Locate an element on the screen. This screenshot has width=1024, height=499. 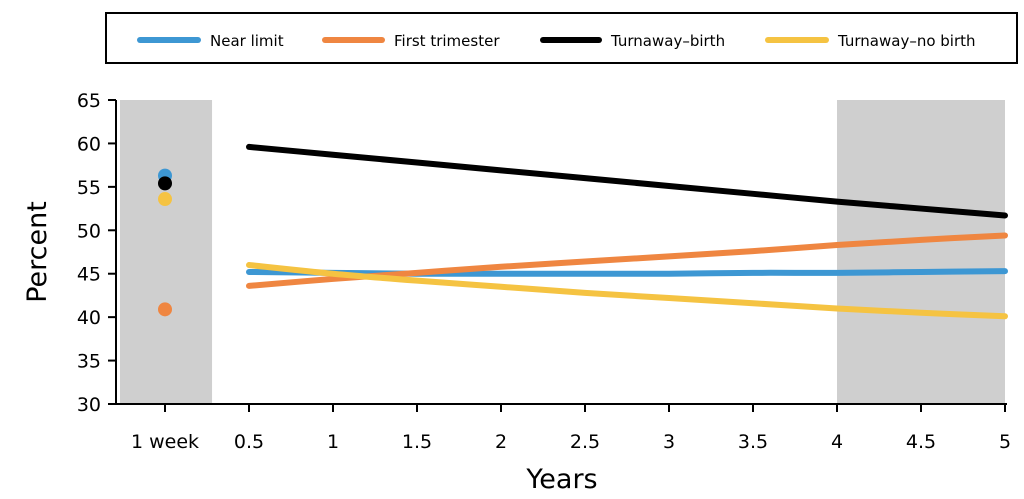
x-tick-label: 1 week is located at coordinates (165, 442).